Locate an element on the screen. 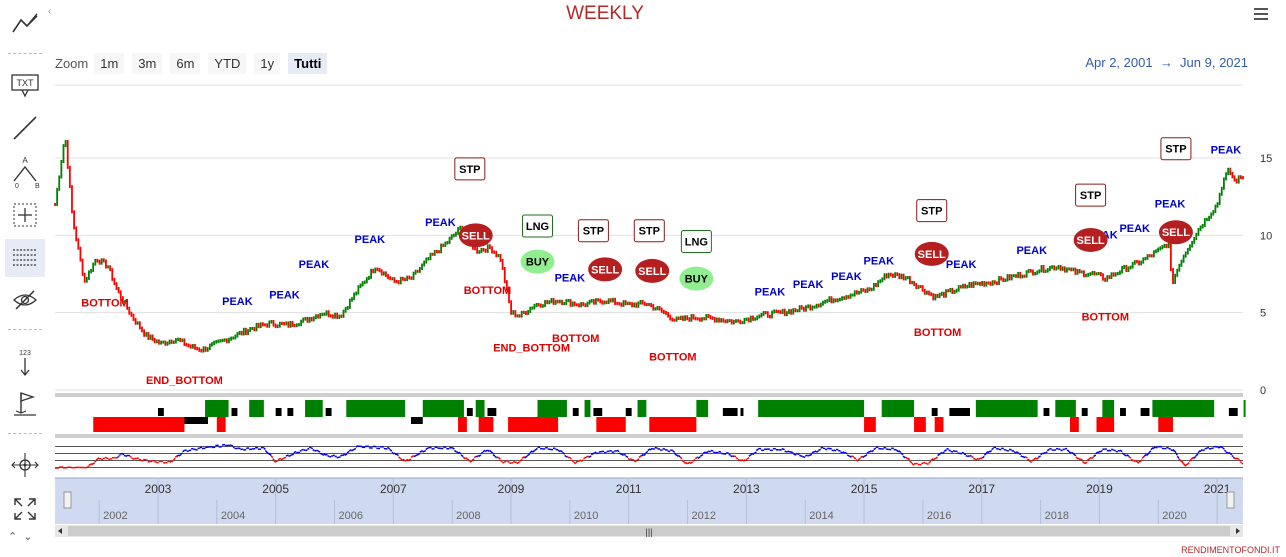  toolbar-scroll-arrows: ⌃⌄ is located at coordinates (23, 536).